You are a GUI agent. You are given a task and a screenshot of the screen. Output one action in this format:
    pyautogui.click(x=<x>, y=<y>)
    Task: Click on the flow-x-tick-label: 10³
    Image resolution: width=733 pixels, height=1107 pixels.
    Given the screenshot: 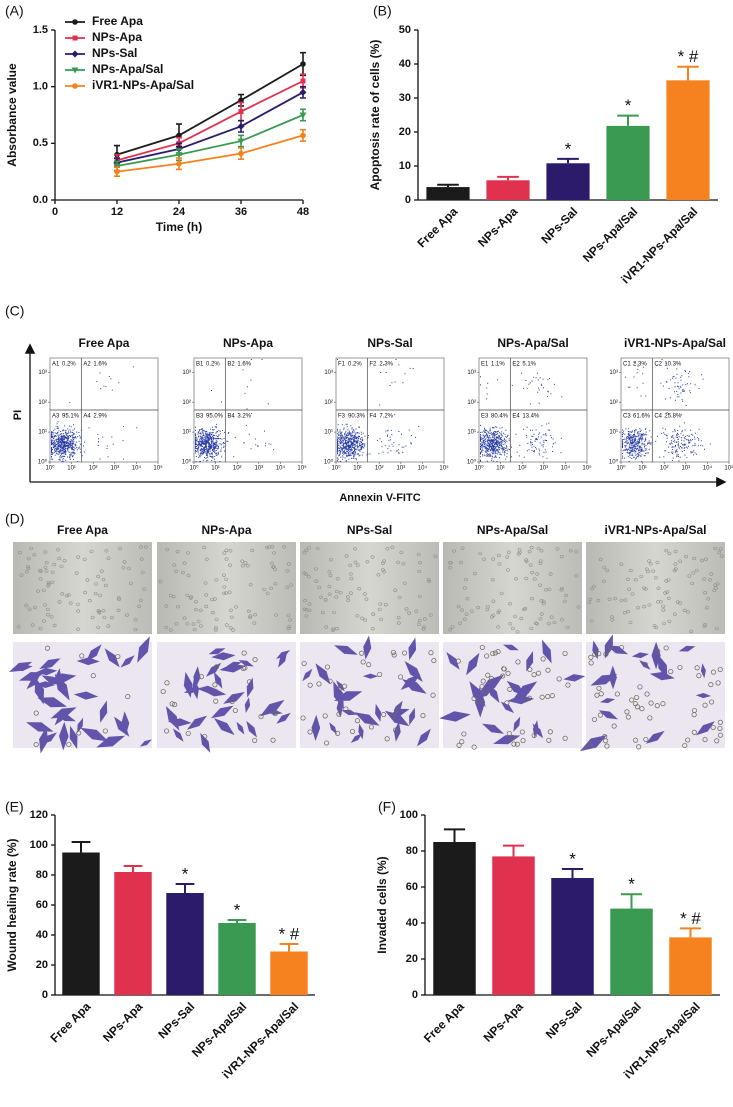 What is the action you would take?
    pyautogui.click(x=258, y=469)
    